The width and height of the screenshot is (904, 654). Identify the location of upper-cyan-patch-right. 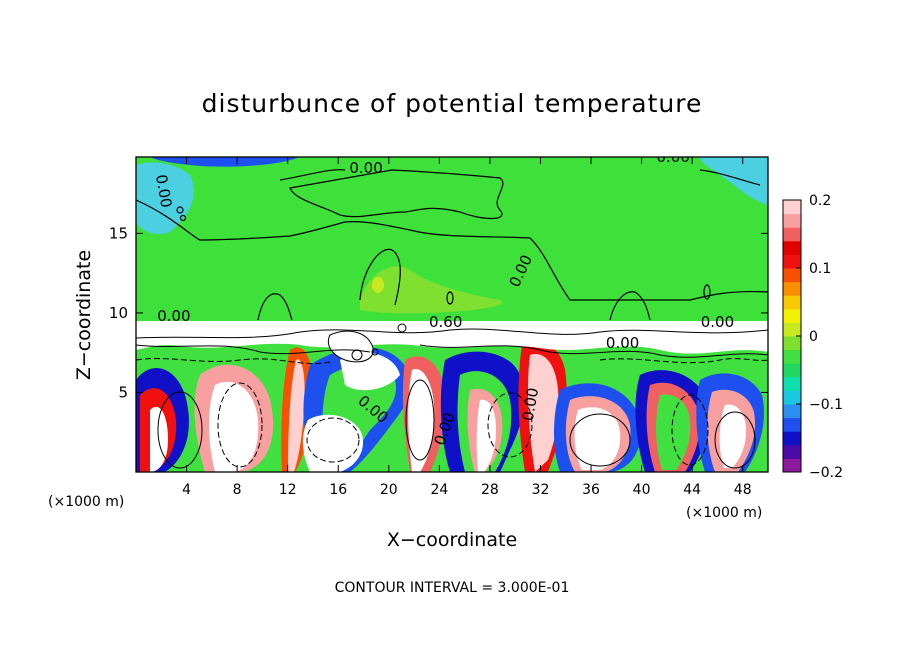
(734, 181).